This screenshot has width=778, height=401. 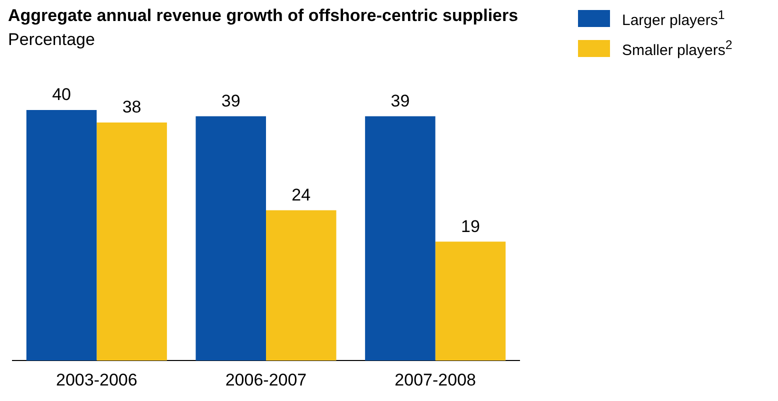 What do you see at coordinates (435, 380) in the screenshot?
I see `x-tick-label: 2007-2008` at bounding box center [435, 380].